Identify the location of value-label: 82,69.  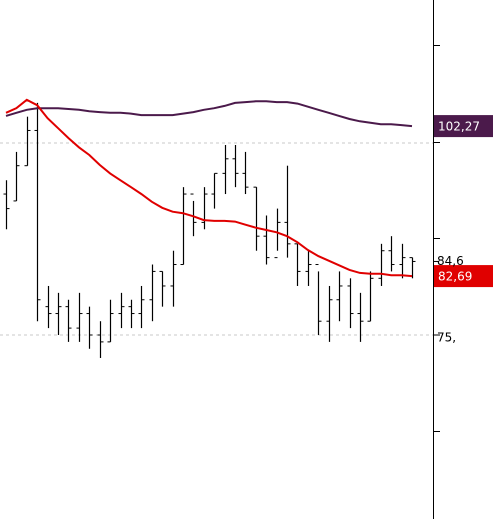
(455, 277).